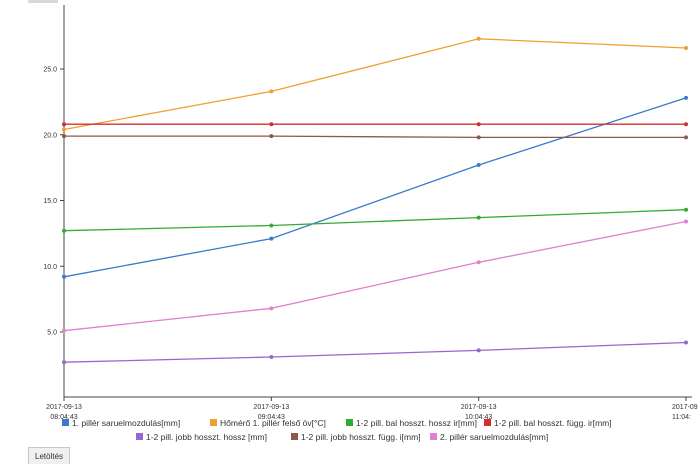 The width and height of the screenshot is (699, 464). What do you see at coordinates (271, 417) in the screenshot?
I see `x-tick-label-time: 09:04:43` at bounding box center [271, 417].